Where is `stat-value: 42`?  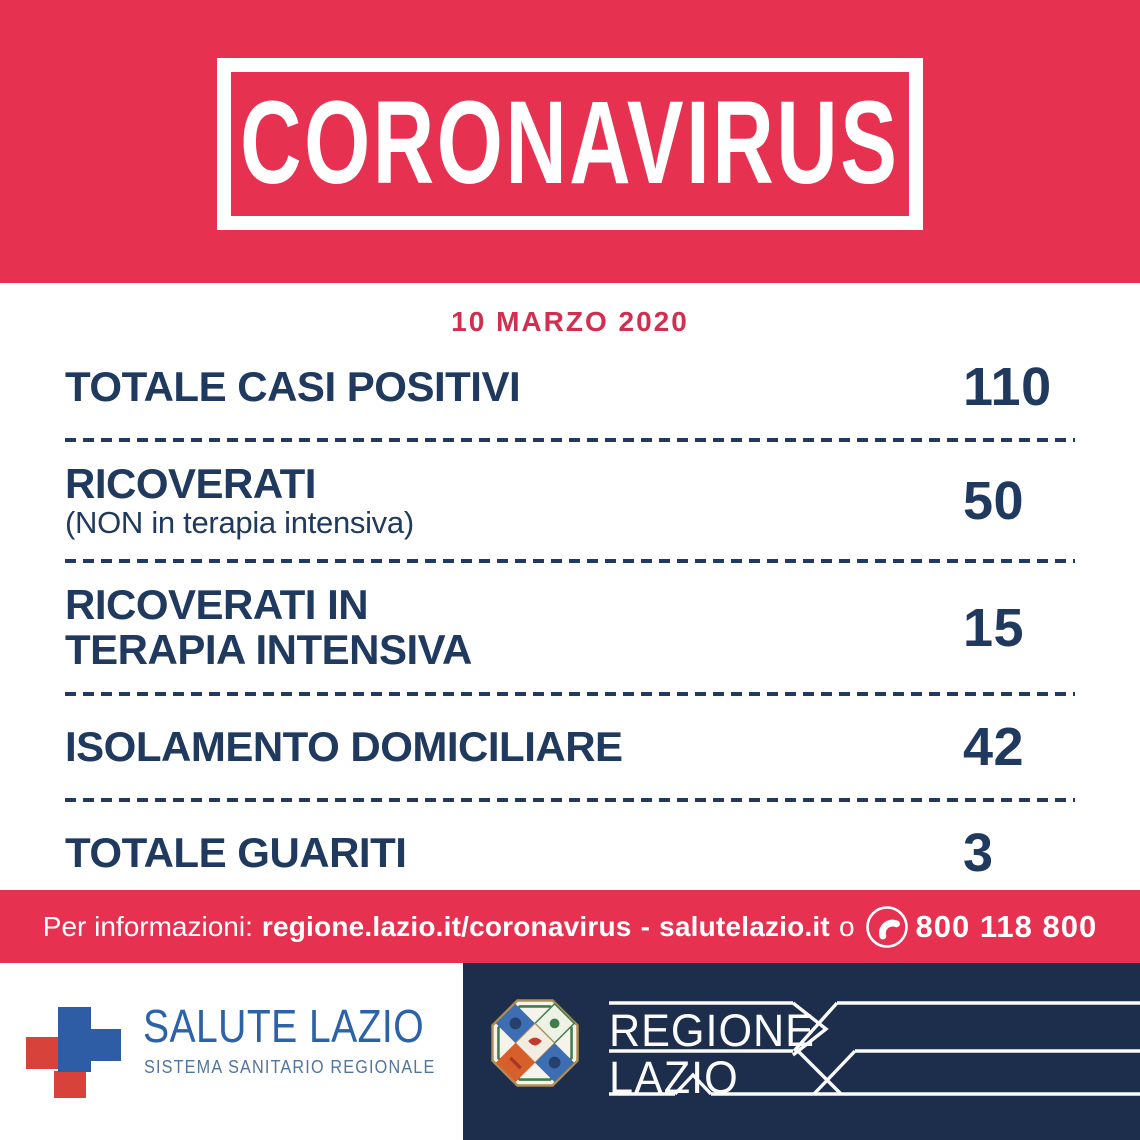
stat-value: 42 is located at coordinates (994, 747).